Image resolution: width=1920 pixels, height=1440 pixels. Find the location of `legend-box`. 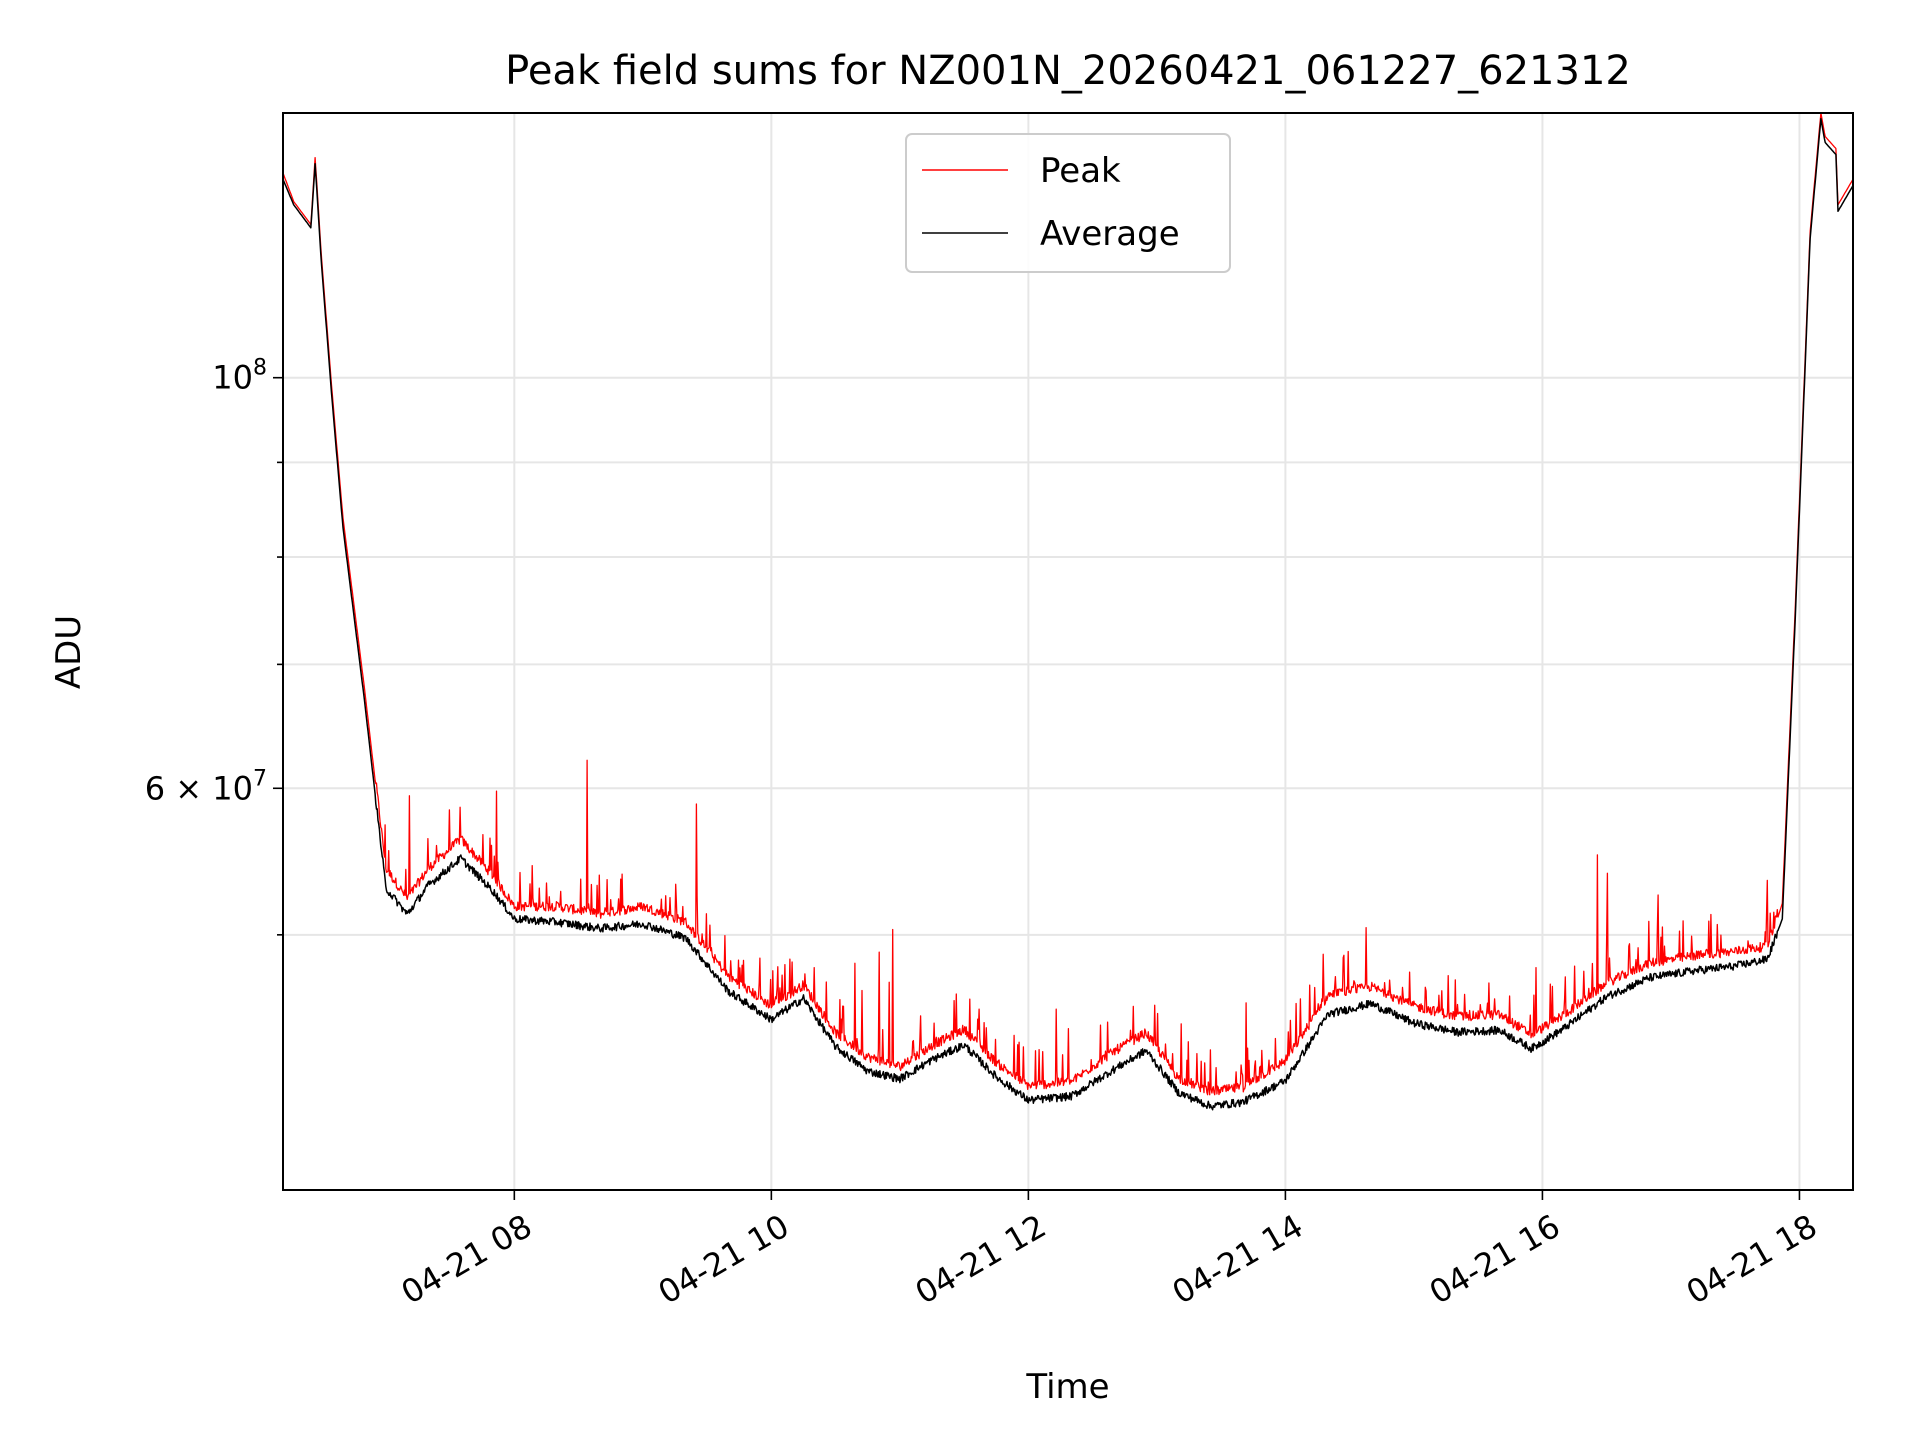

legend-box is located at coordinates (1068, 203).